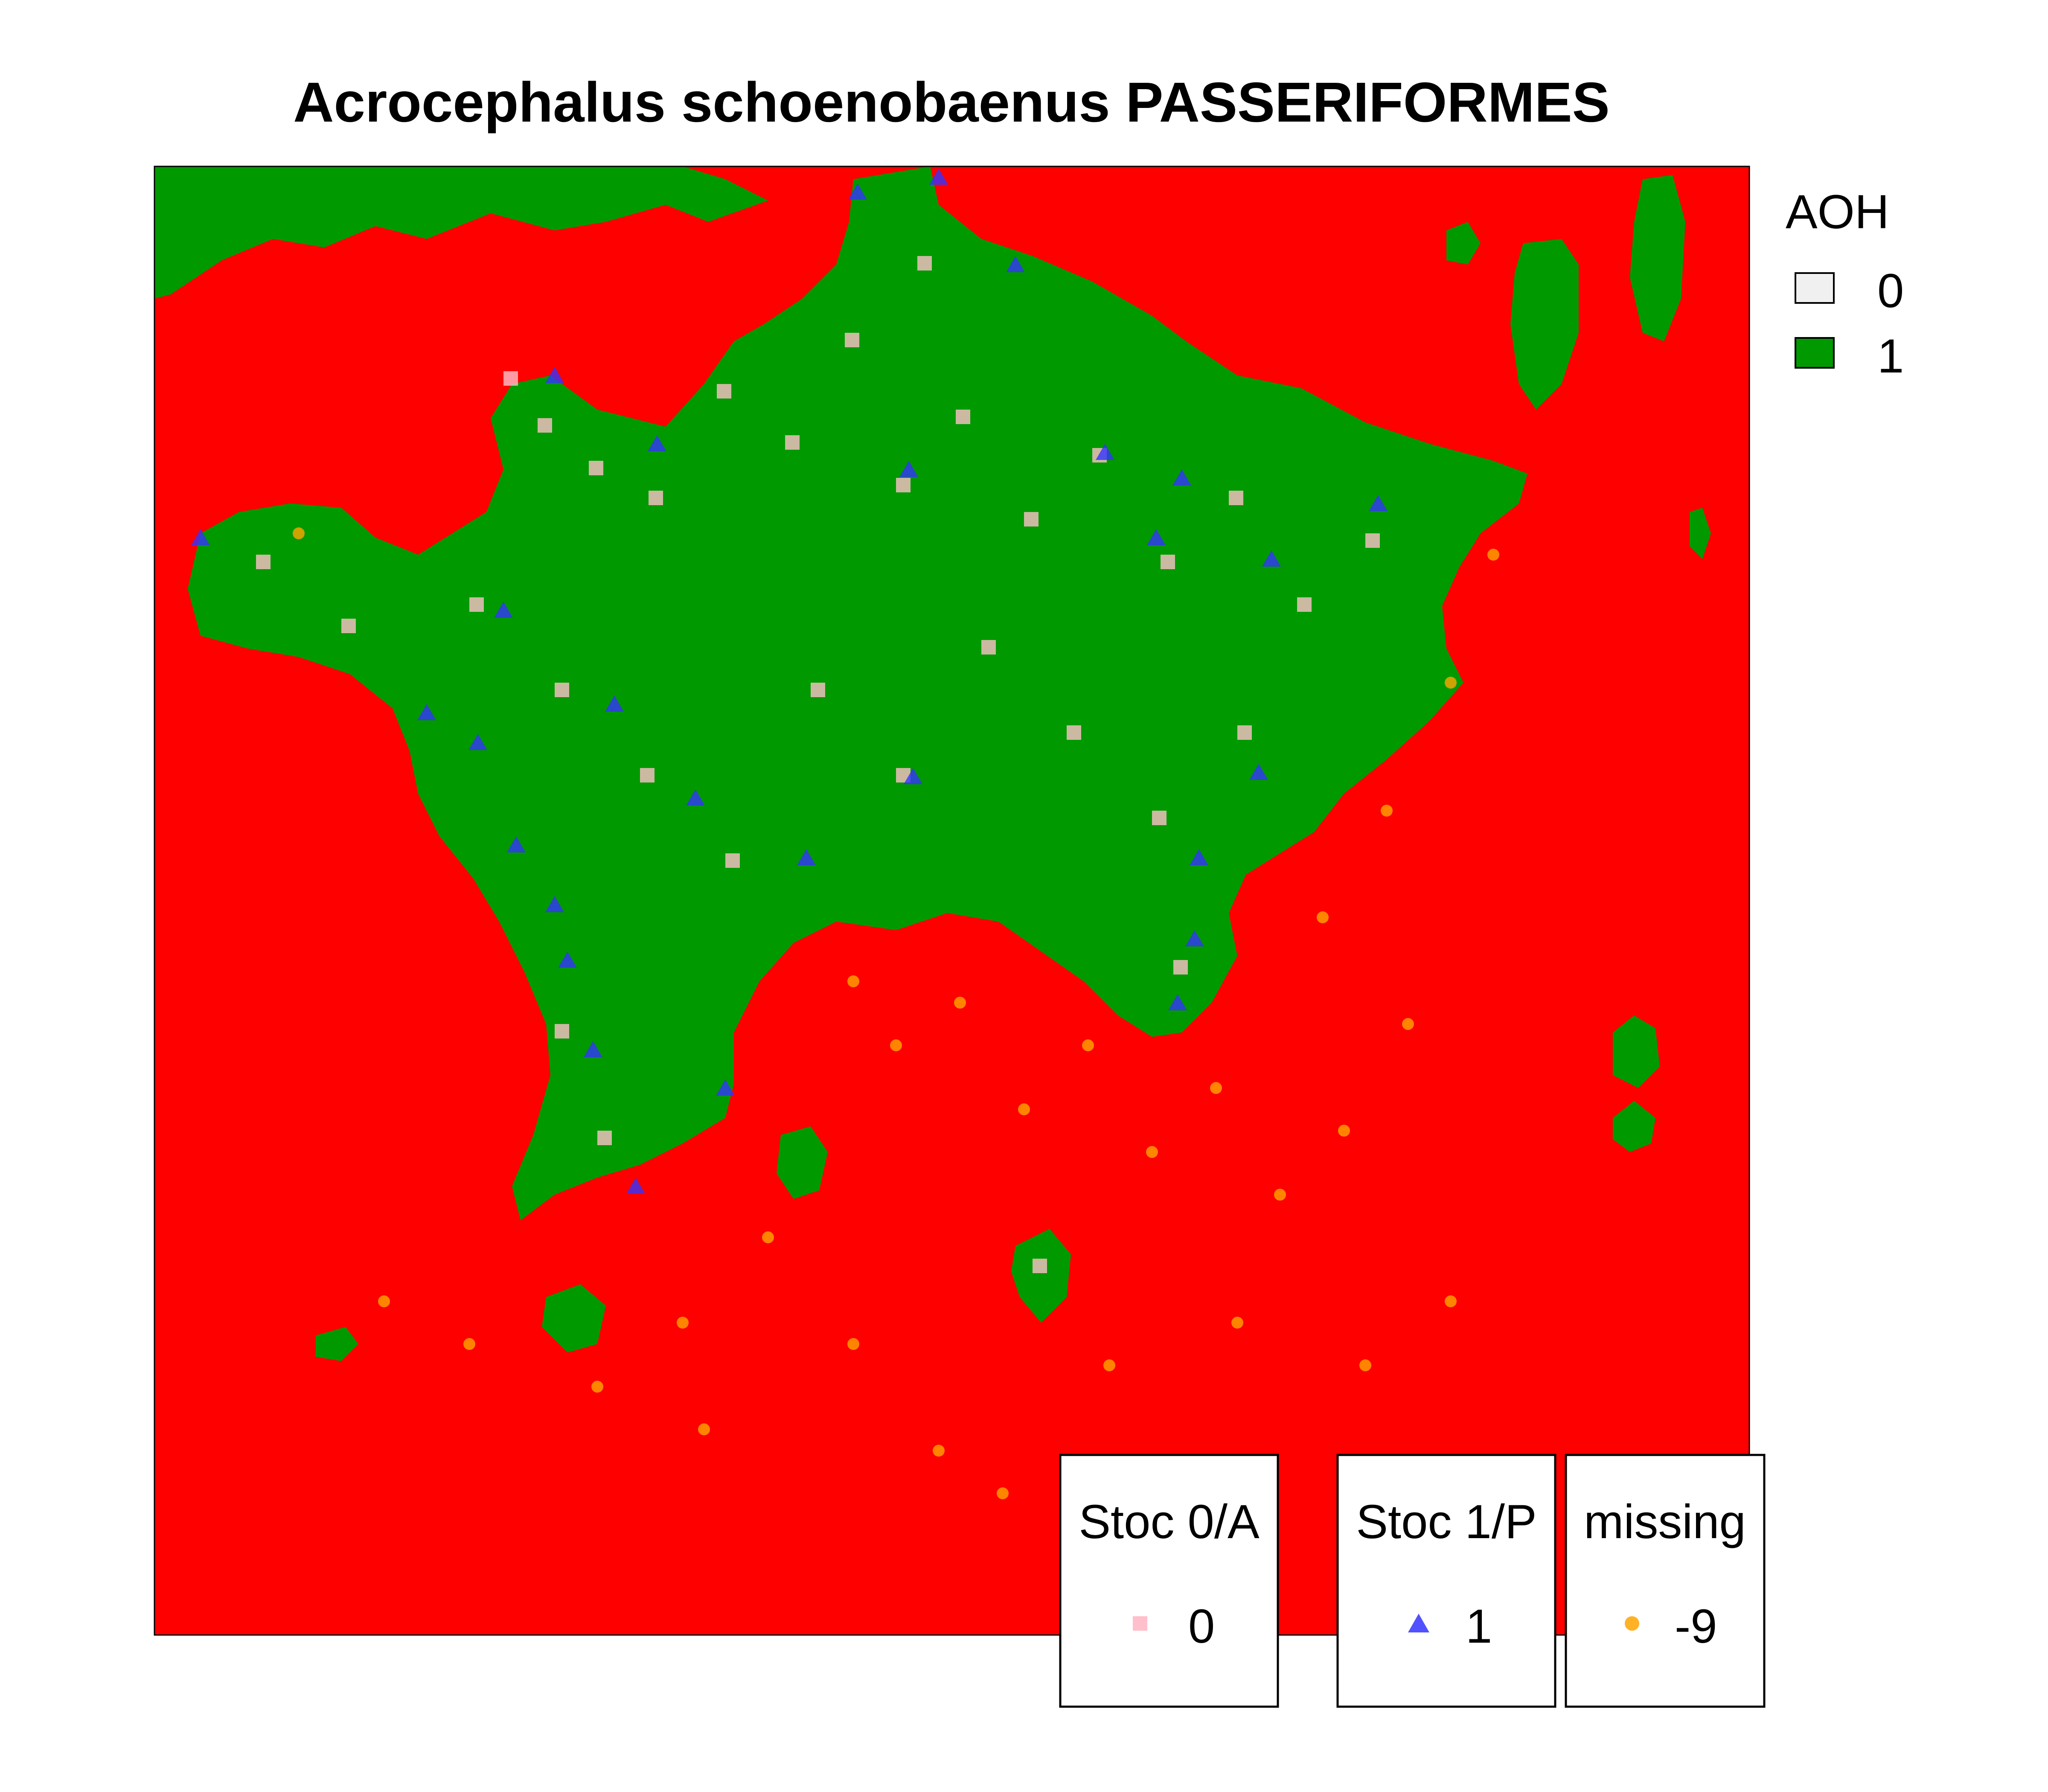  I want to click on legend-stoc-1p-title: Stoc 1/P, so click(1446, 1521).